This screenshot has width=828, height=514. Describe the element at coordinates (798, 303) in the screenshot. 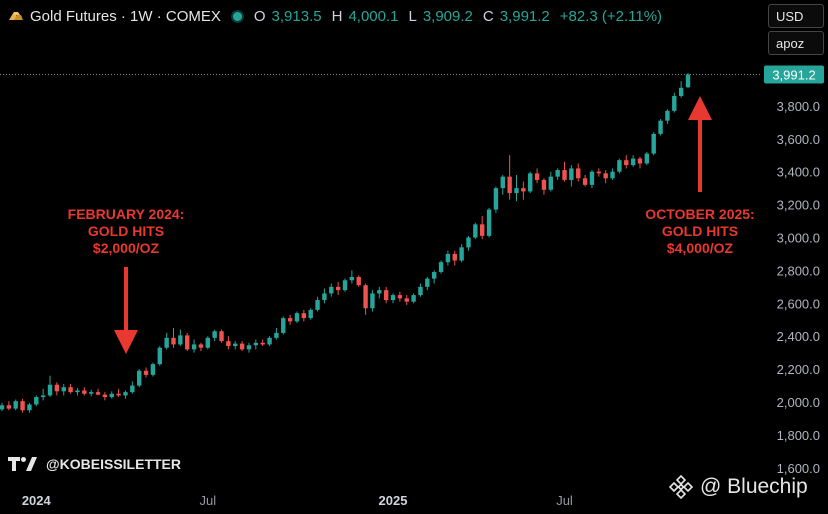

I see `price-tick-label: 2,600.0` at that location.